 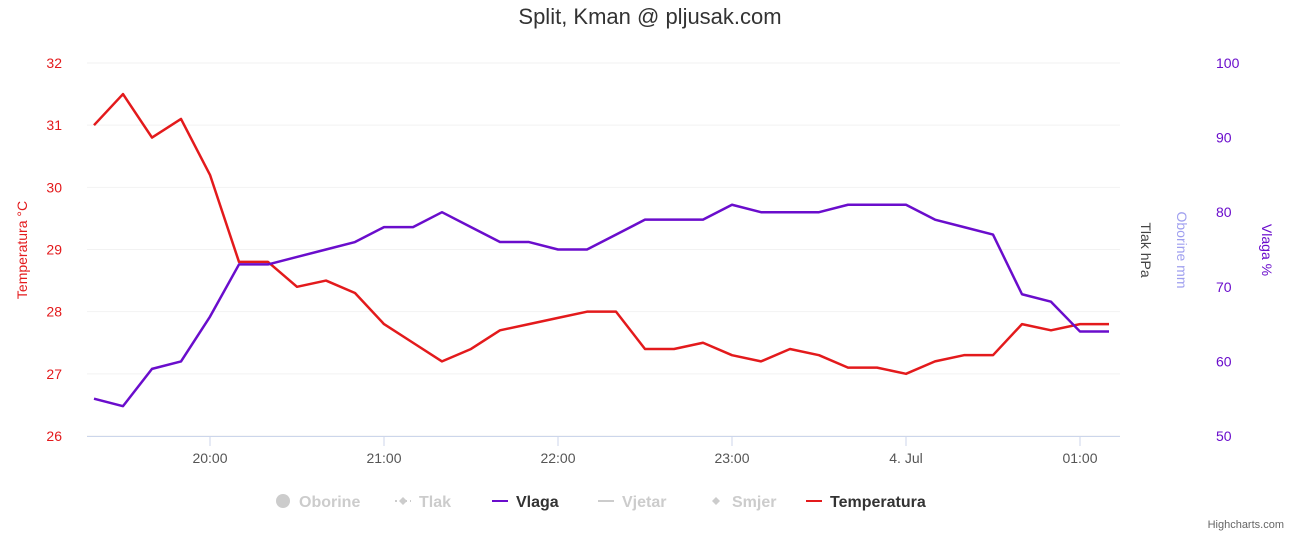 What do you see at coordinates (54, 63) in the screenshot?
I see `left-tick-label: 32` at bounding box center [54, 63].